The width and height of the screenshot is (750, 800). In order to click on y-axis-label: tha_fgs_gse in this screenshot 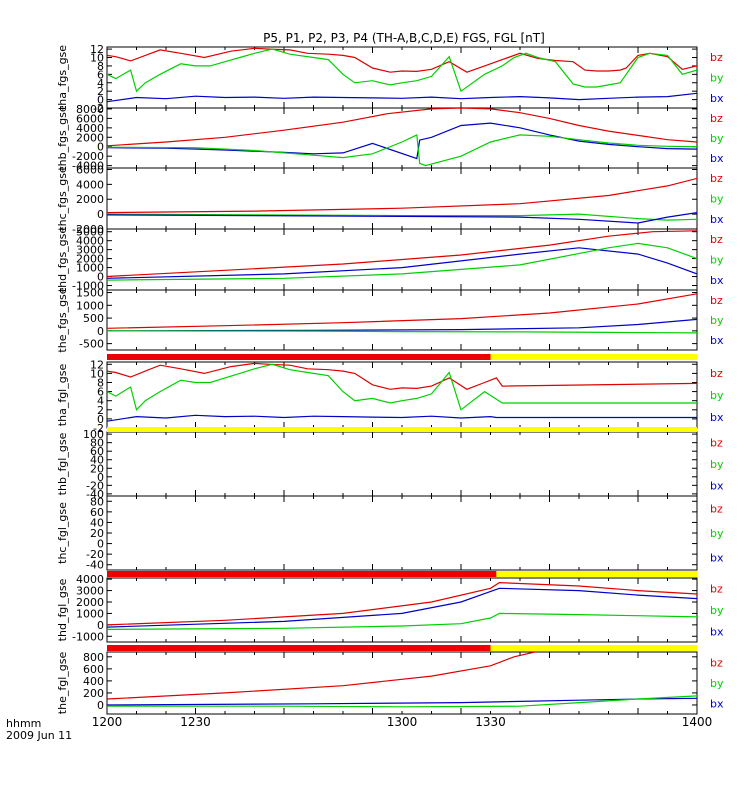, I will do `click(62, 77)`.